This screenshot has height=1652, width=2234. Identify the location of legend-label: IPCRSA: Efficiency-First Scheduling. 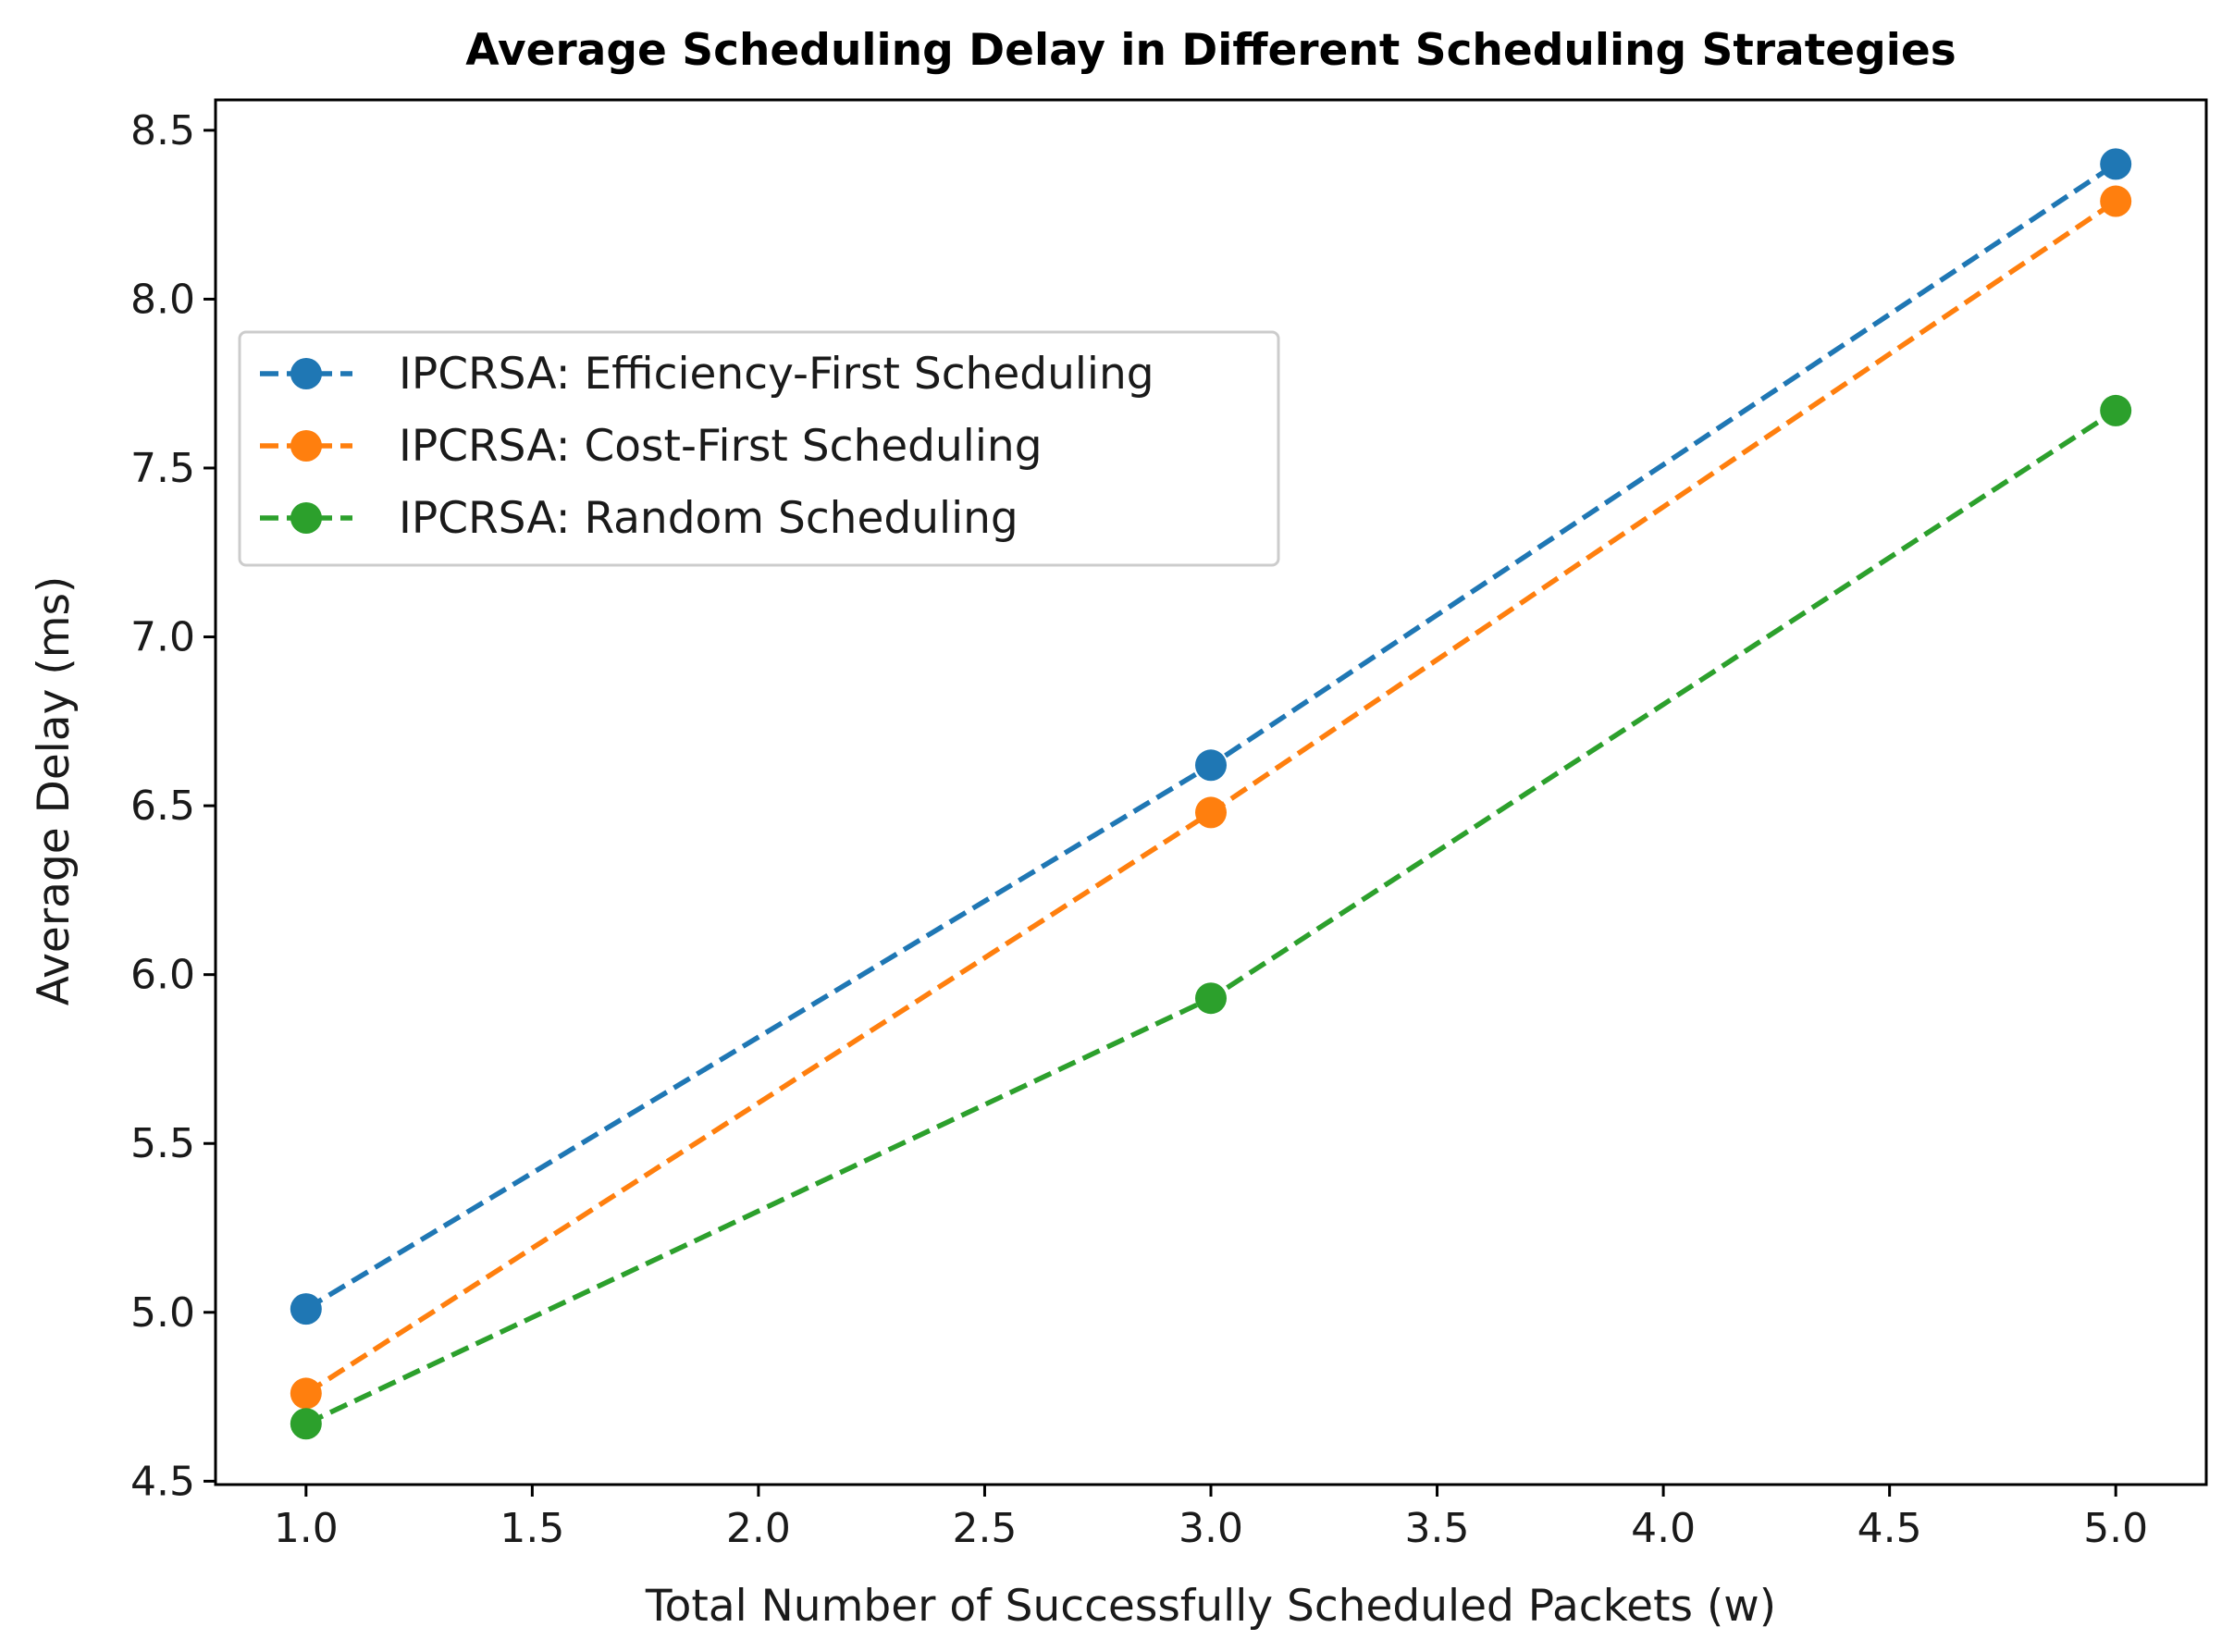
(776, 374).